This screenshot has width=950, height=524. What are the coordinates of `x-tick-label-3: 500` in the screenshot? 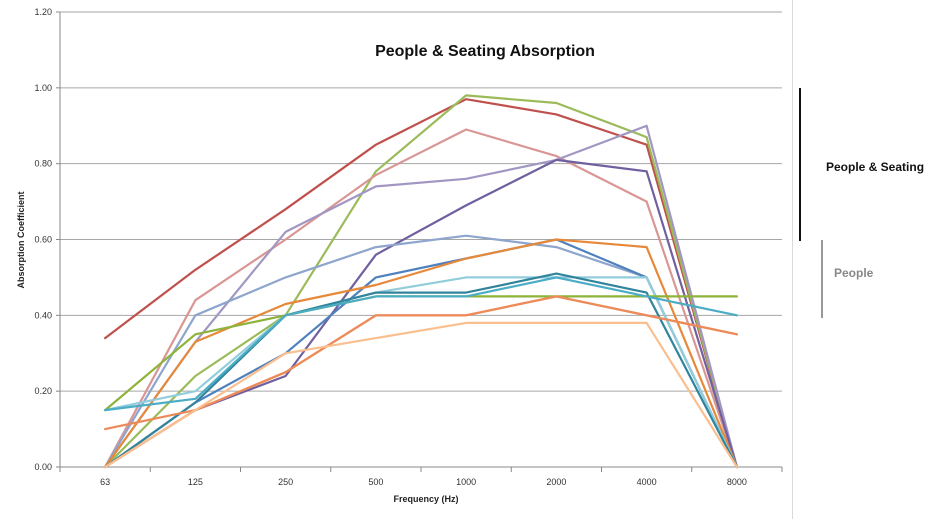 It's located at (375, 482).